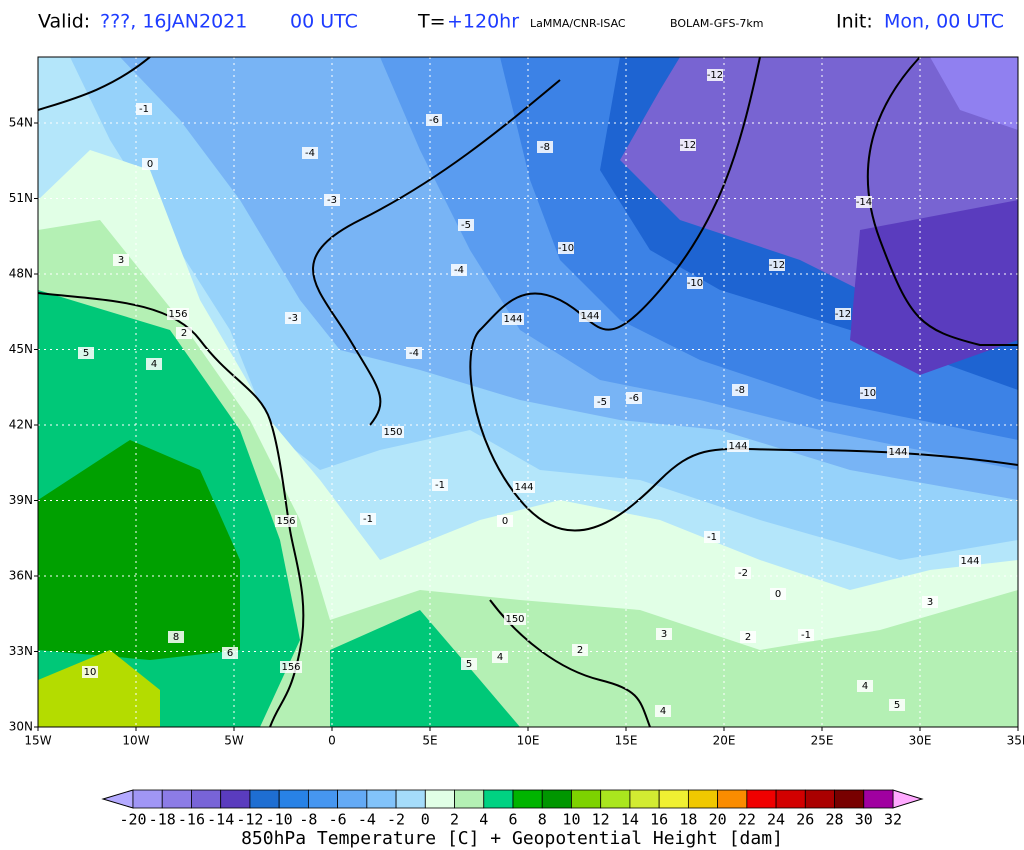 The width and height of the screenshot is (1024, 850). Describe the element at coordinates (483, 22) in the screenshot. I see `t-value: +120hr` at that location.